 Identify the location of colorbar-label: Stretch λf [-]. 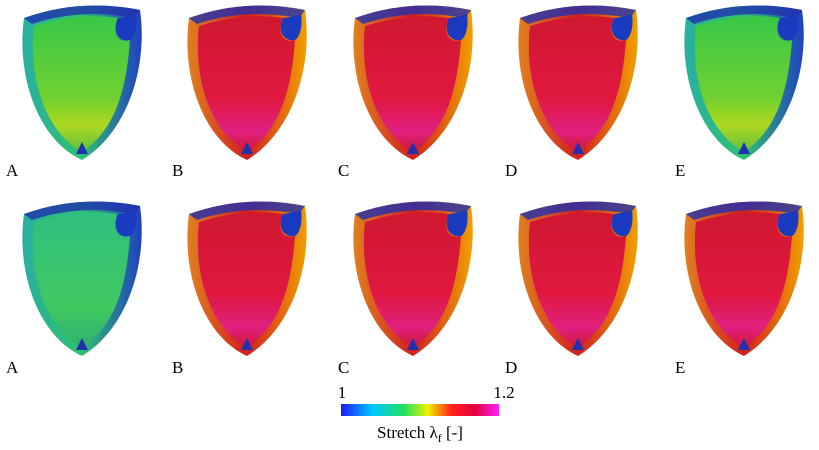
(420, 434).